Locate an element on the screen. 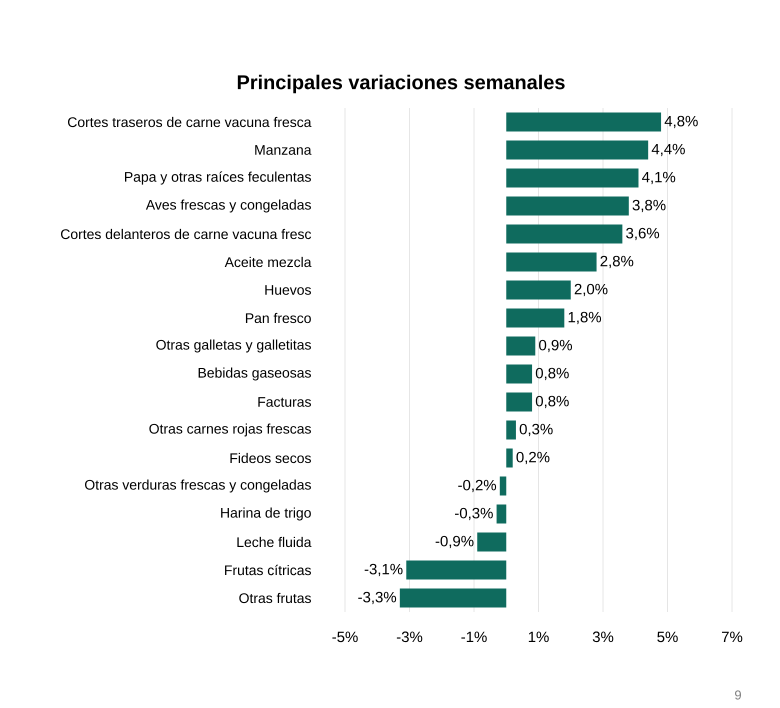  y-tick-label: Otras carnes rojas frescas is located at coordinates (230, 429).